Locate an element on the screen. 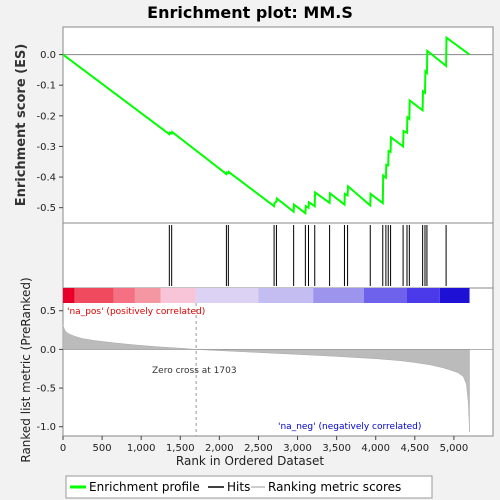 Image resolution: width=500 pixels, height=500 pixels. chart-title: Enrichment plot: MM.S is located at coordinates (250, 12).